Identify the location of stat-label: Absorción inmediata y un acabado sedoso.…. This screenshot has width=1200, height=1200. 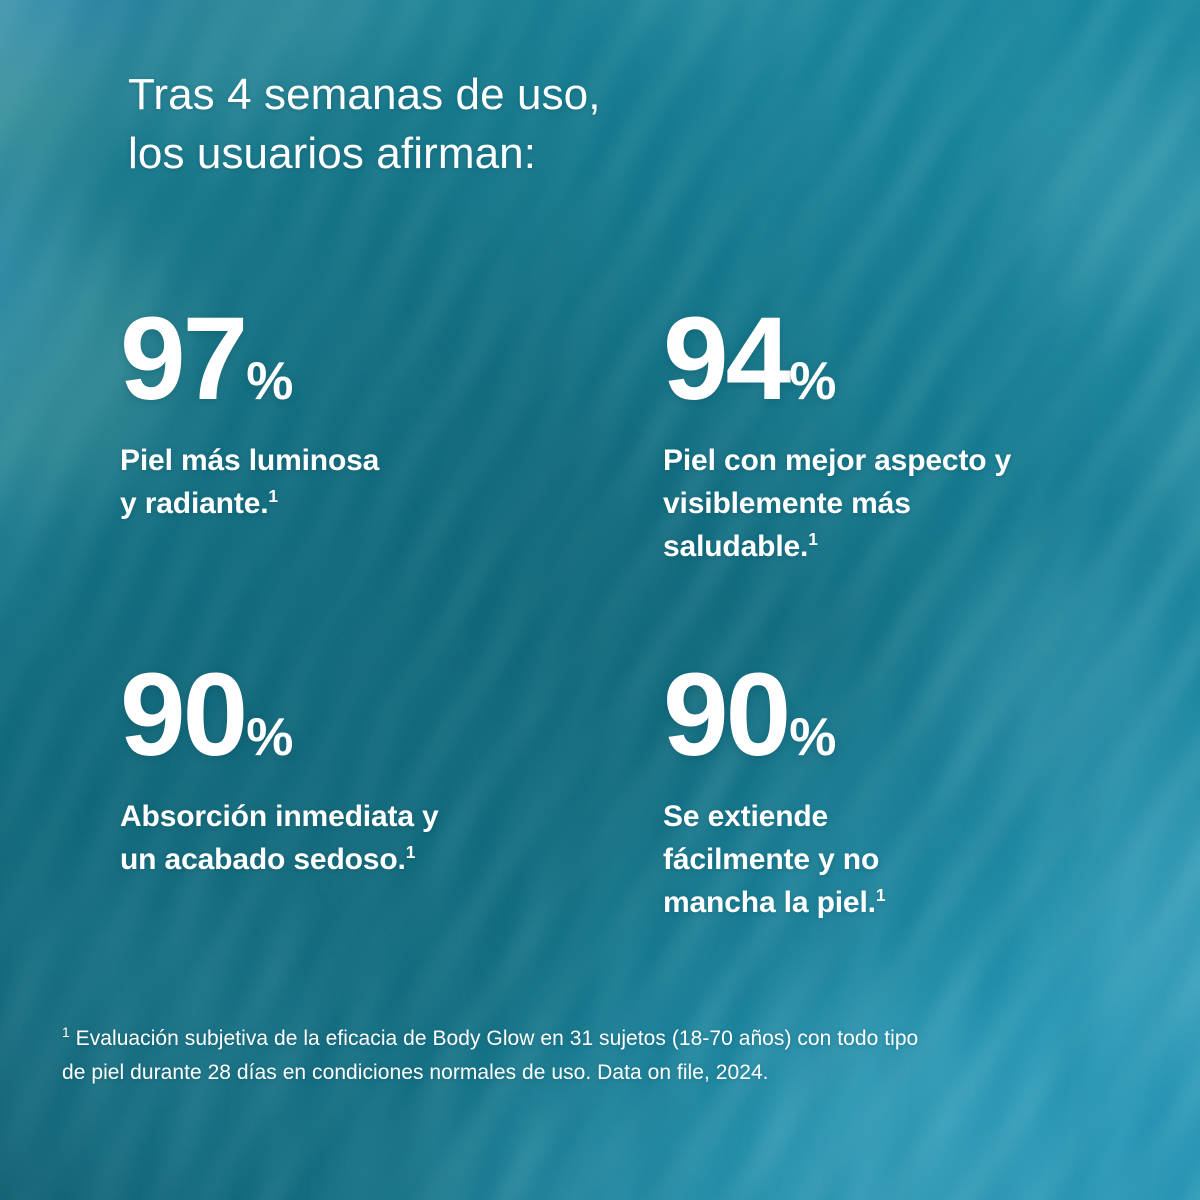
(380, 839).